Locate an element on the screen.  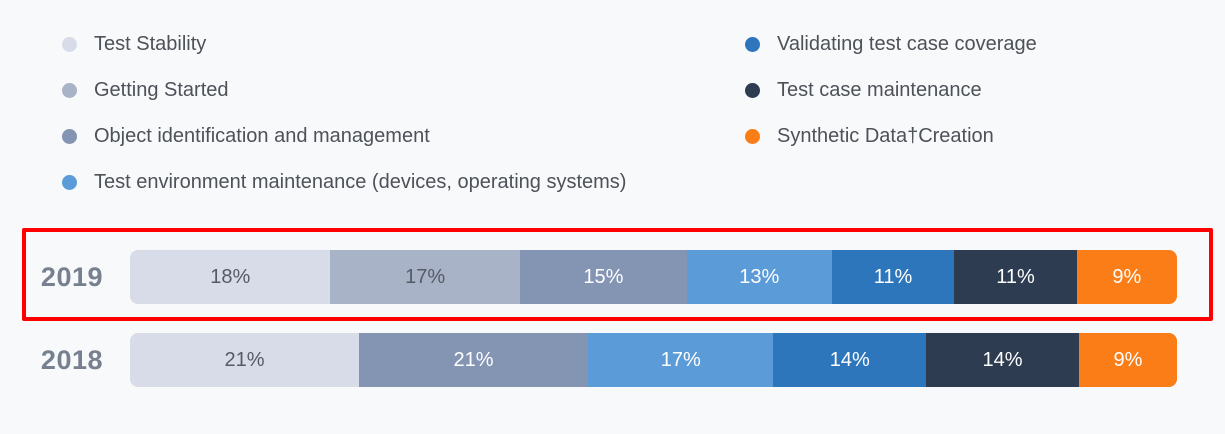
year-label: 2018 is located at coordinates (71, 359).